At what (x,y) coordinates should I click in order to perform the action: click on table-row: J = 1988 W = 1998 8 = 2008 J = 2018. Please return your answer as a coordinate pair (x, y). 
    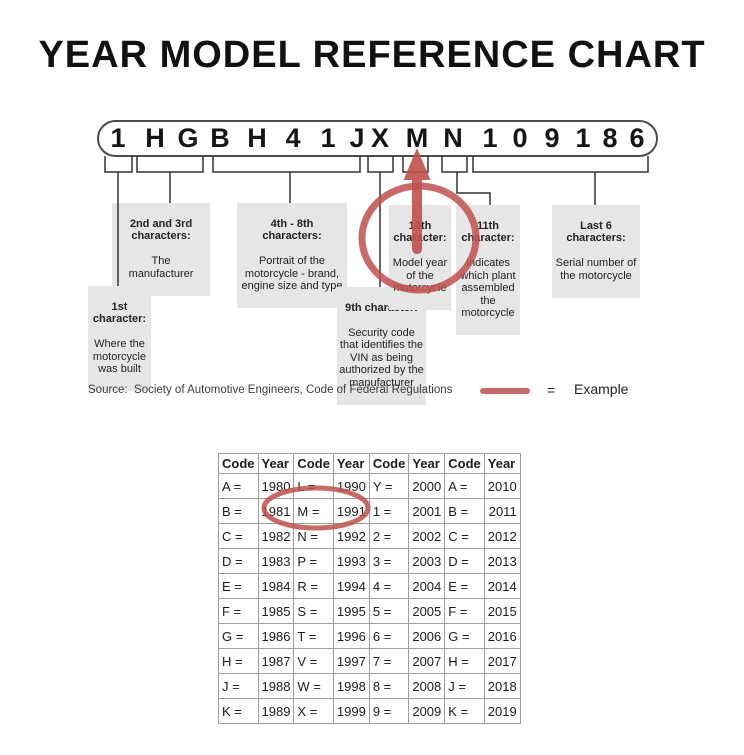
    Looking at the image, I should click on (369, 686).